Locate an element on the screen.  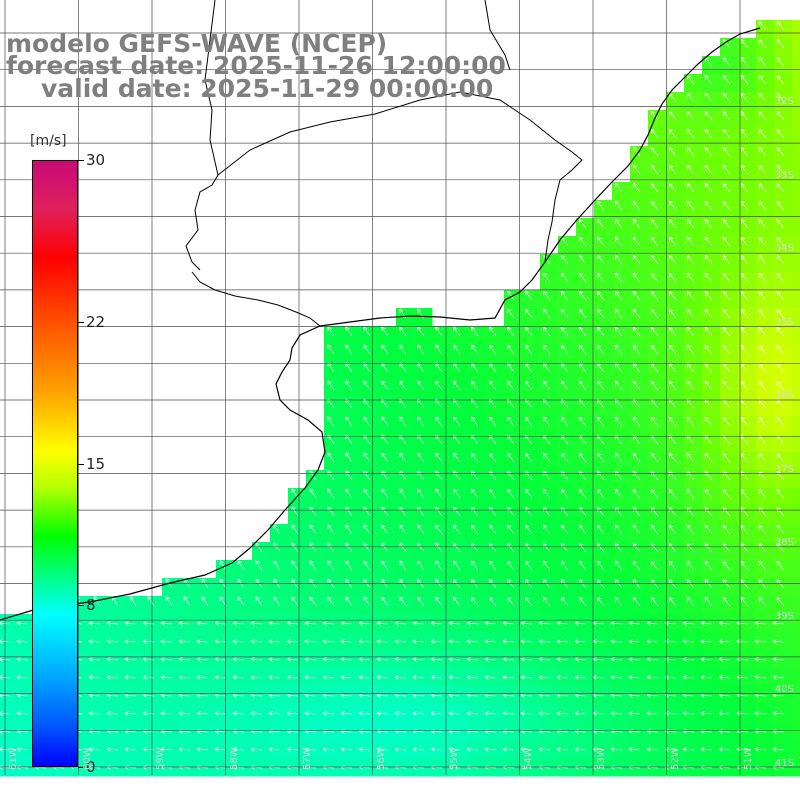
latitude-label: 39S is located at coordinates (784, 616).